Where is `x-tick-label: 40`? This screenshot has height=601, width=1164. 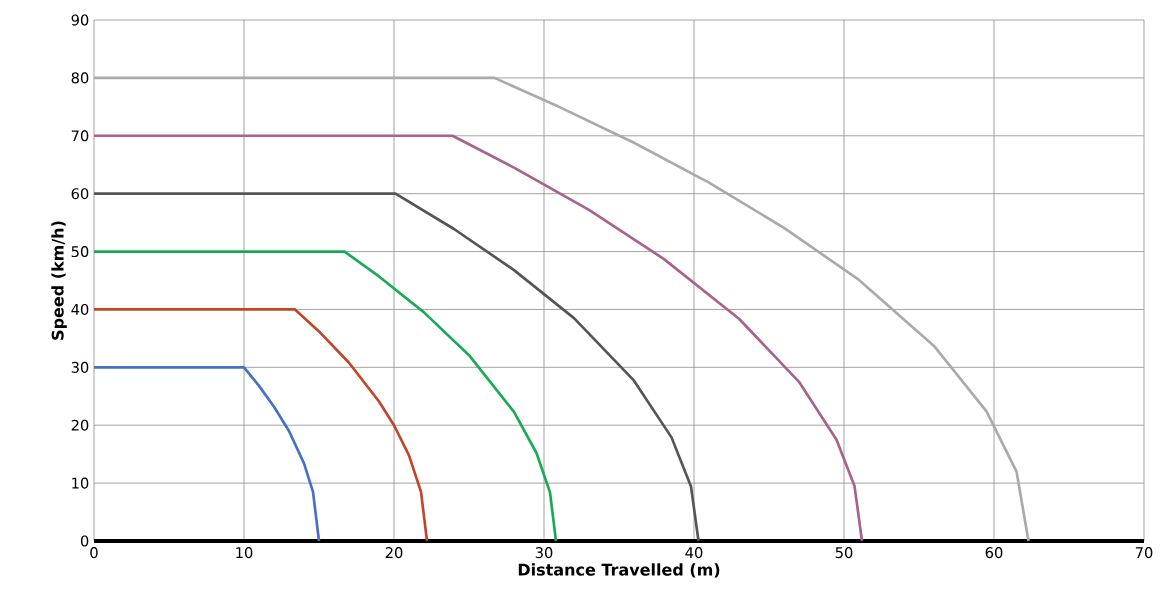
x-tick-label: 40 is located at coordinates (694, 553).